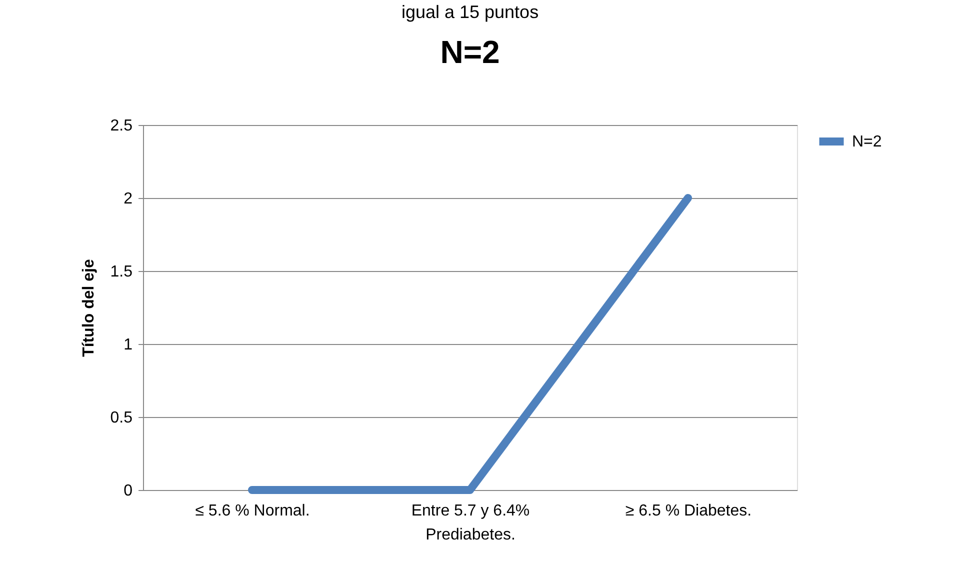 The height and width of the screenshot is (584, 955). What do you see at coordinates (128, 345) in the screenshot?
I see `y-tick-label: 1` at bounding box center [128, 345].